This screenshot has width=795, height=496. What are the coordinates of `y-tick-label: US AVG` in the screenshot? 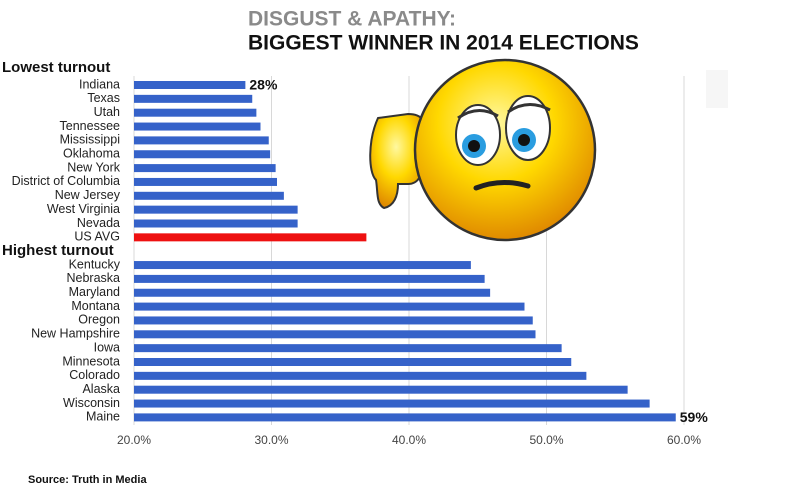 It's located at (97, 237).